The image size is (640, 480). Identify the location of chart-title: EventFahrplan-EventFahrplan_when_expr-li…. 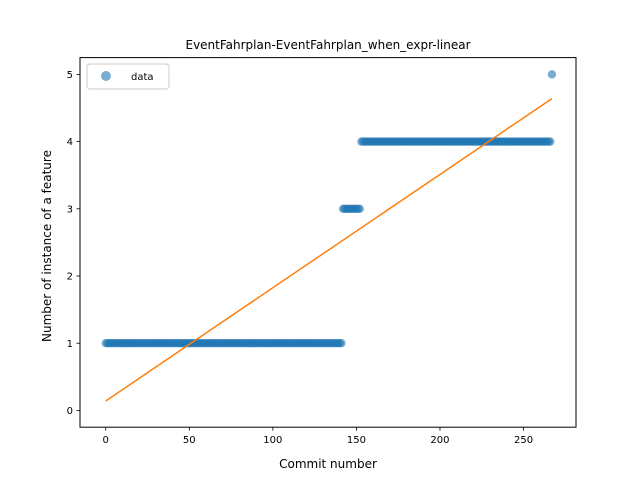
(327, 45).